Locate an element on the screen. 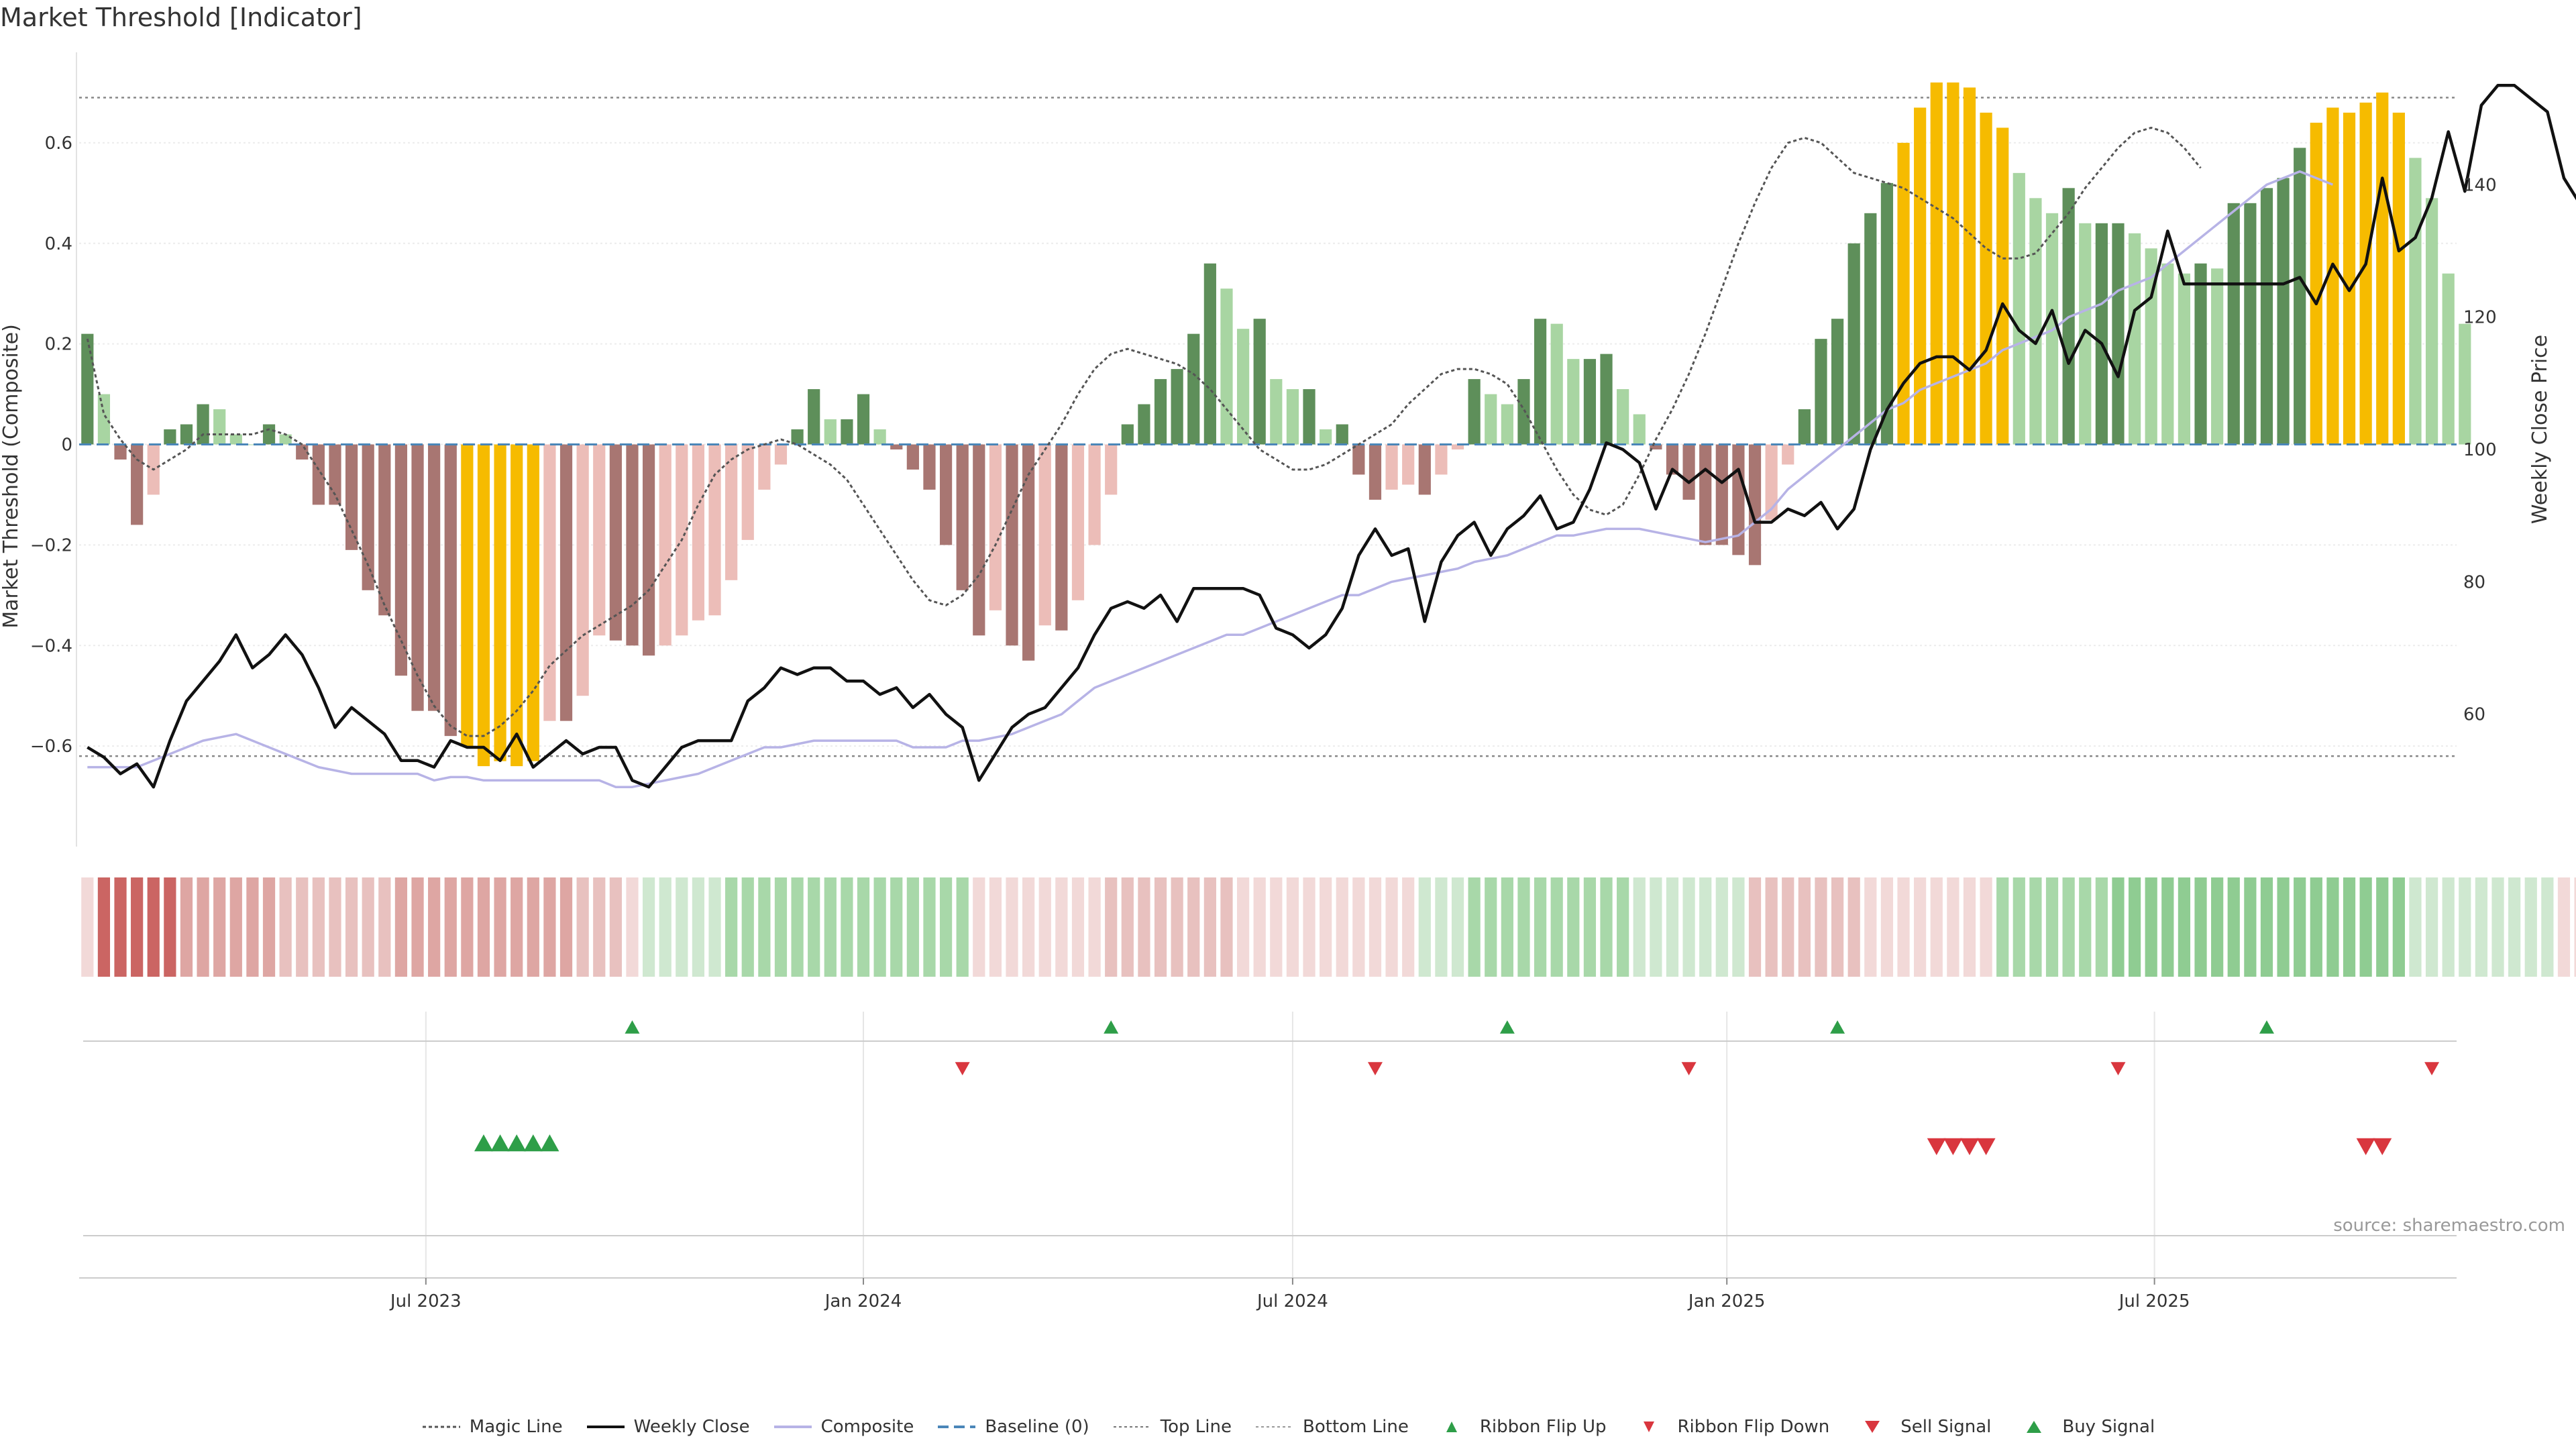  chart-title: Market Threshold [Indicator] is located at coordinates (181, 17).